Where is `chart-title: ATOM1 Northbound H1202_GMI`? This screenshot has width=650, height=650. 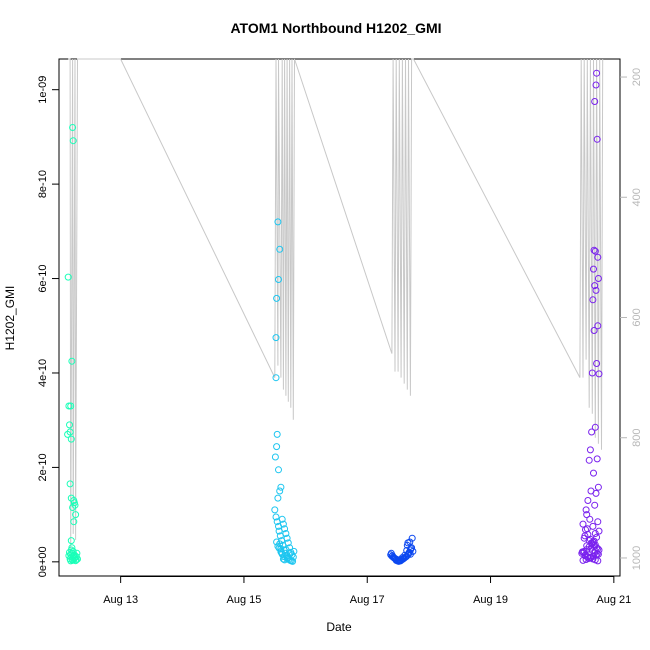 chart-title: ATOM1 Northbound H1202_GMI is located at coordinates (335, 28).